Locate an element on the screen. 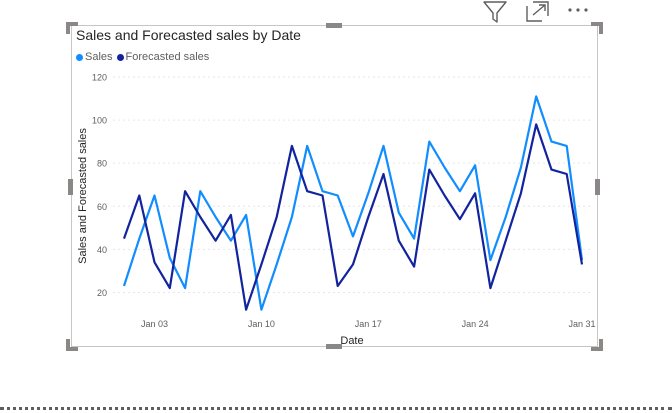 The height and width of the screenshot is (413, 672). page-bottom-divider is located at coordinates (336, 408).